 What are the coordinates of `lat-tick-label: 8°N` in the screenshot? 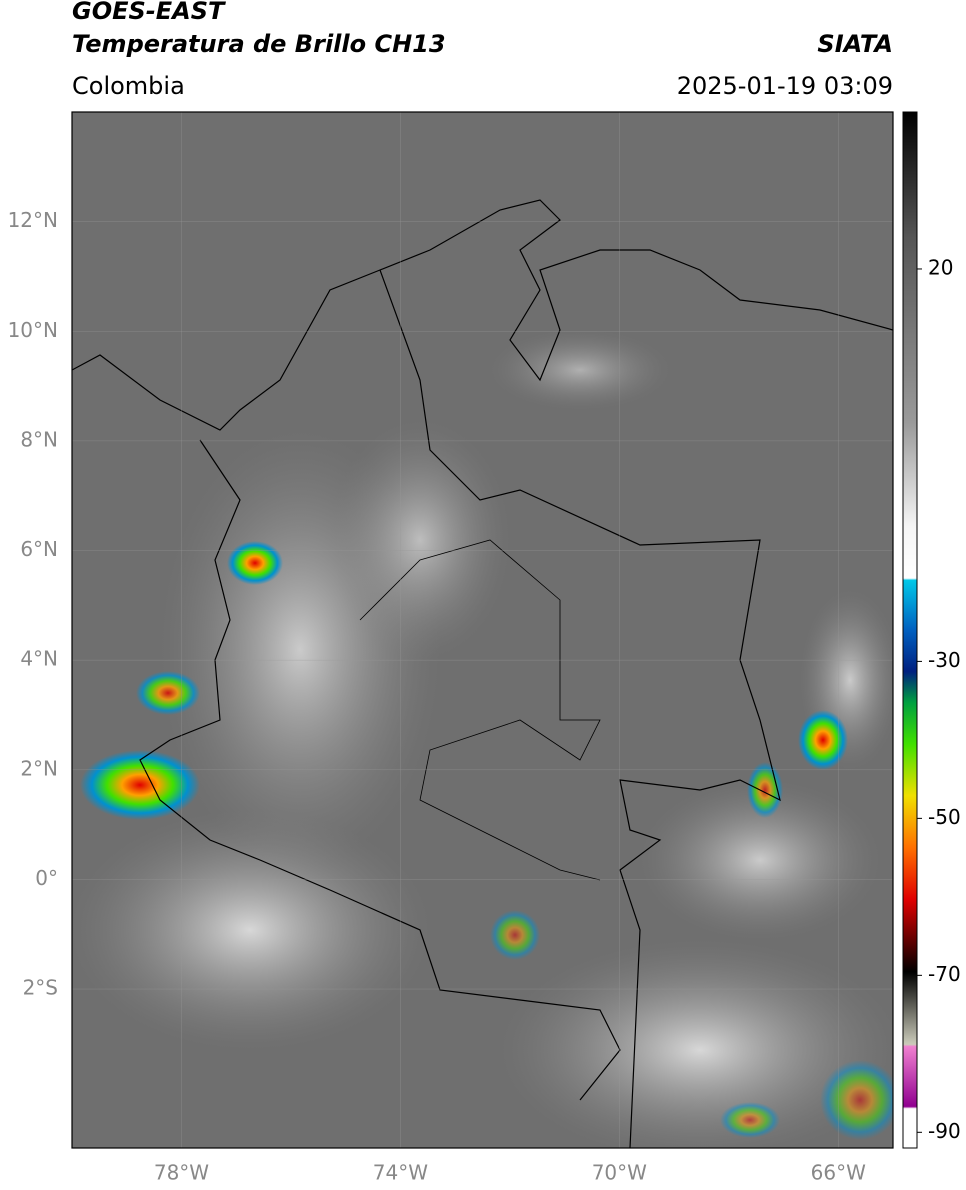 It's located at (39, 439).